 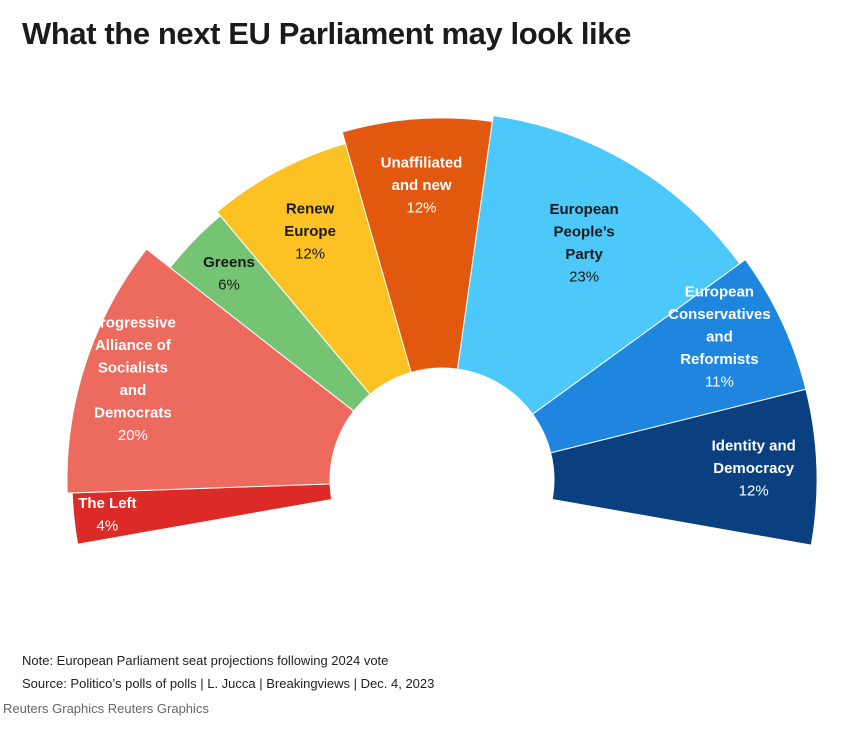 What do you see at coordinates (584, 243) in the screenshot?
I see `label-epp: European People’s Party 23%` at bounding box center [584, 243].